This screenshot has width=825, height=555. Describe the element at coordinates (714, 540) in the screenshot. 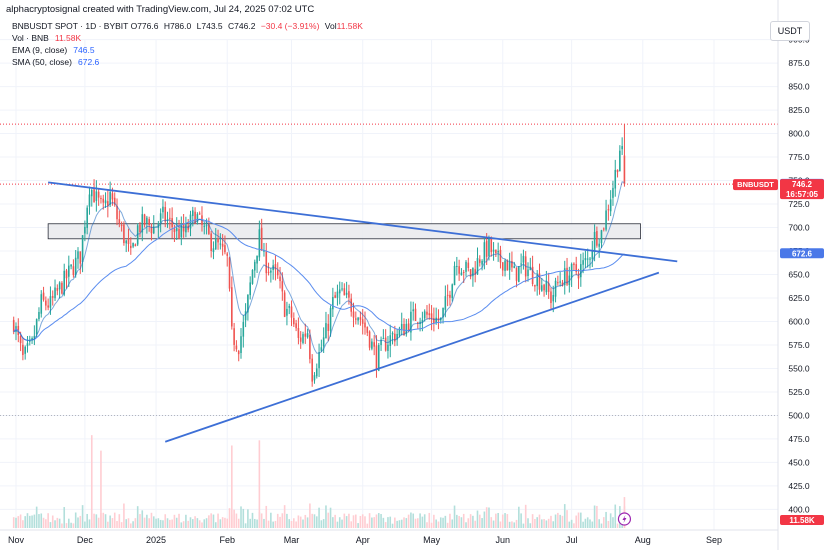

I see `x-tick-label: Sep` at that location.